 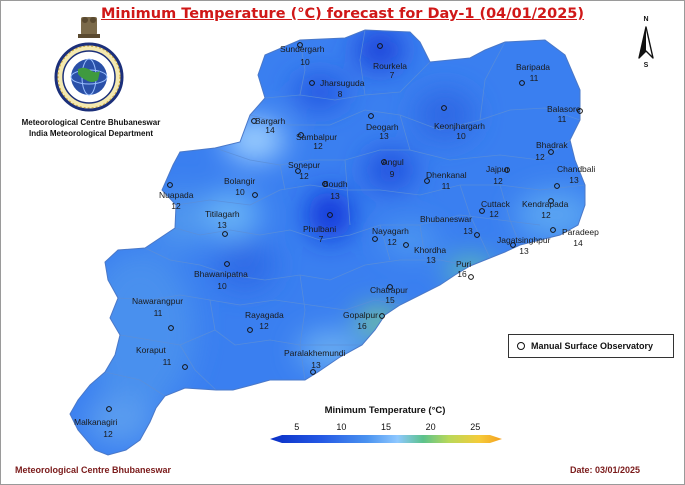 I want to click on station-angul: Angul 9, so click(x=392, y=168).